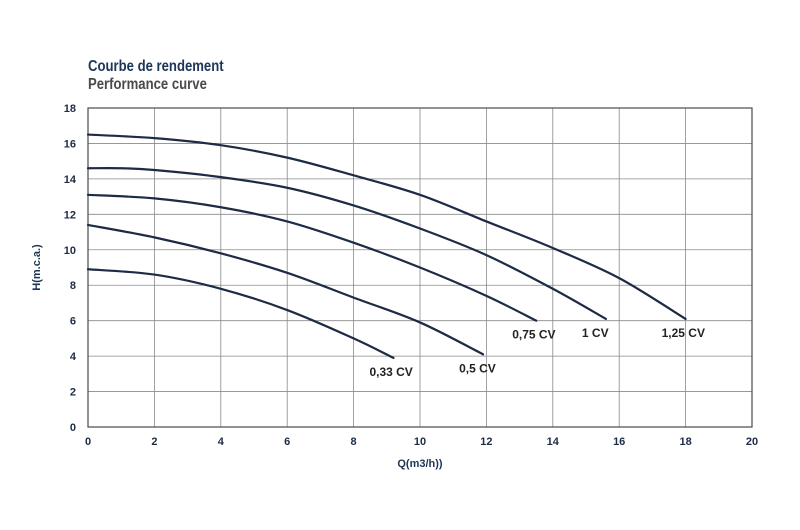  I want to click on chart-subtitle: Performance curve, so click(147, 84).